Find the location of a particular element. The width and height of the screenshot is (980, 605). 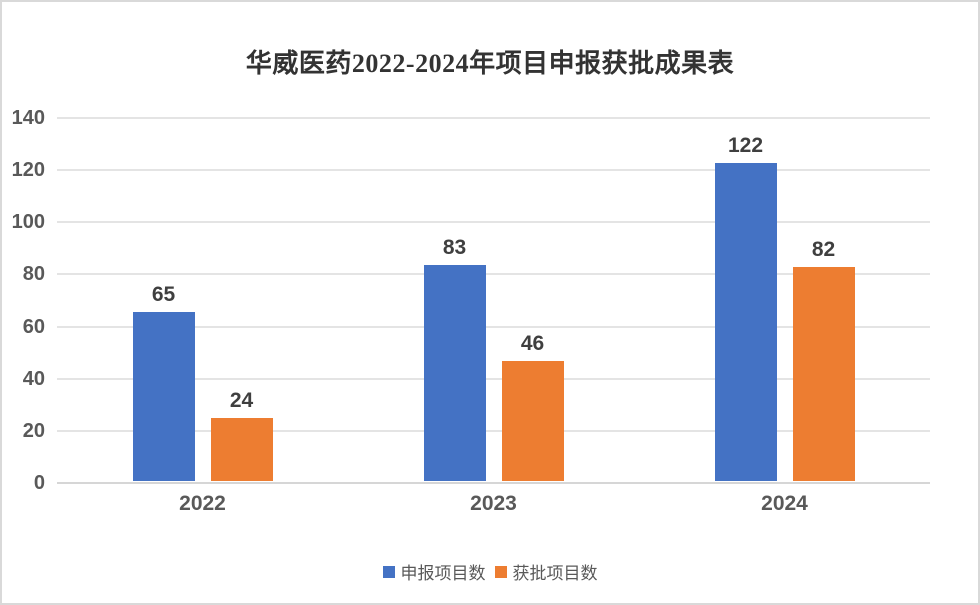

legend-item: 获批项目数 is located at coordinates (546, 571).